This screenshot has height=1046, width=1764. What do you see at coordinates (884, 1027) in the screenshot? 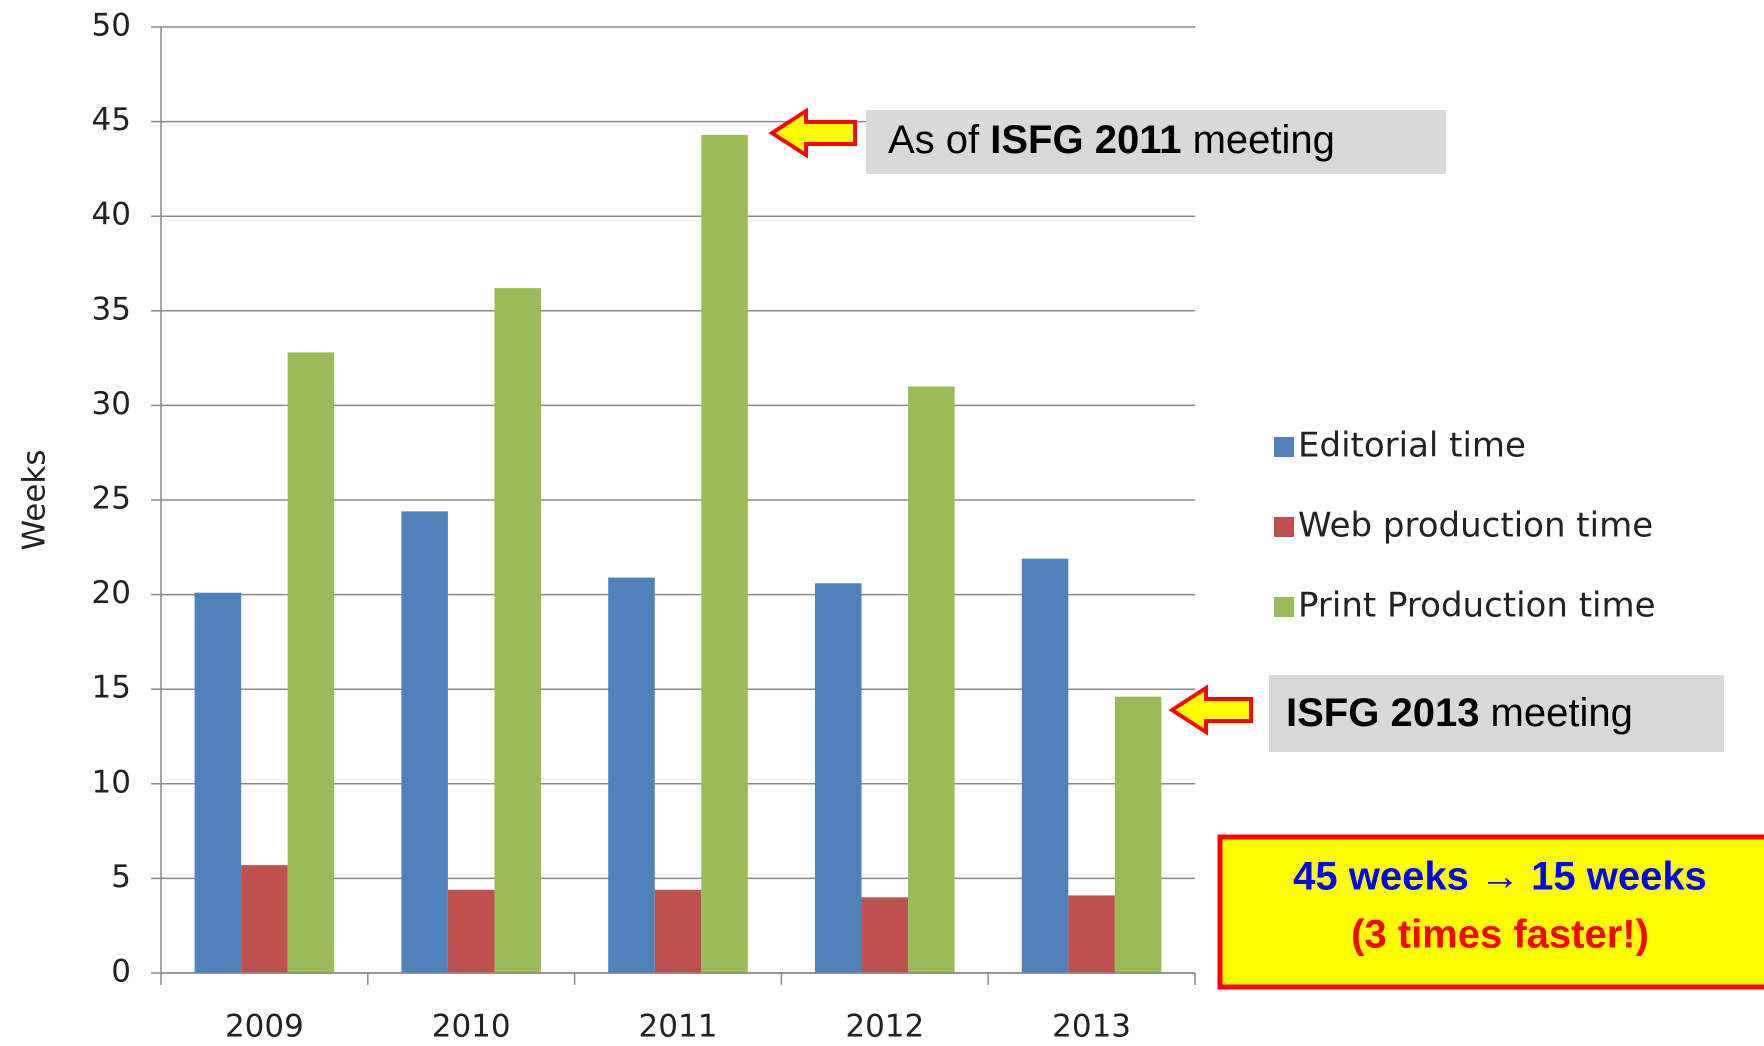
I see `x-tick-label: 2012` at bounding box center [884, 1027].